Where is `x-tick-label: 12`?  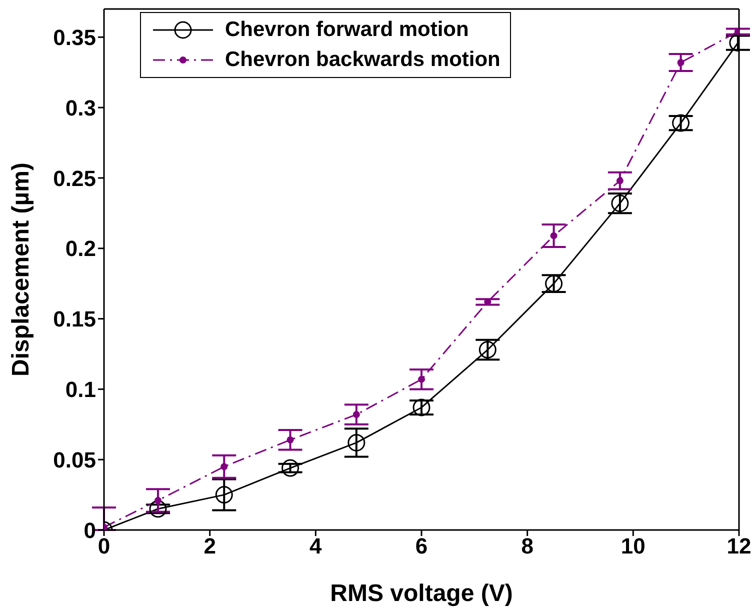 x-tick-label: 12 is located at coordinates (739, 546).